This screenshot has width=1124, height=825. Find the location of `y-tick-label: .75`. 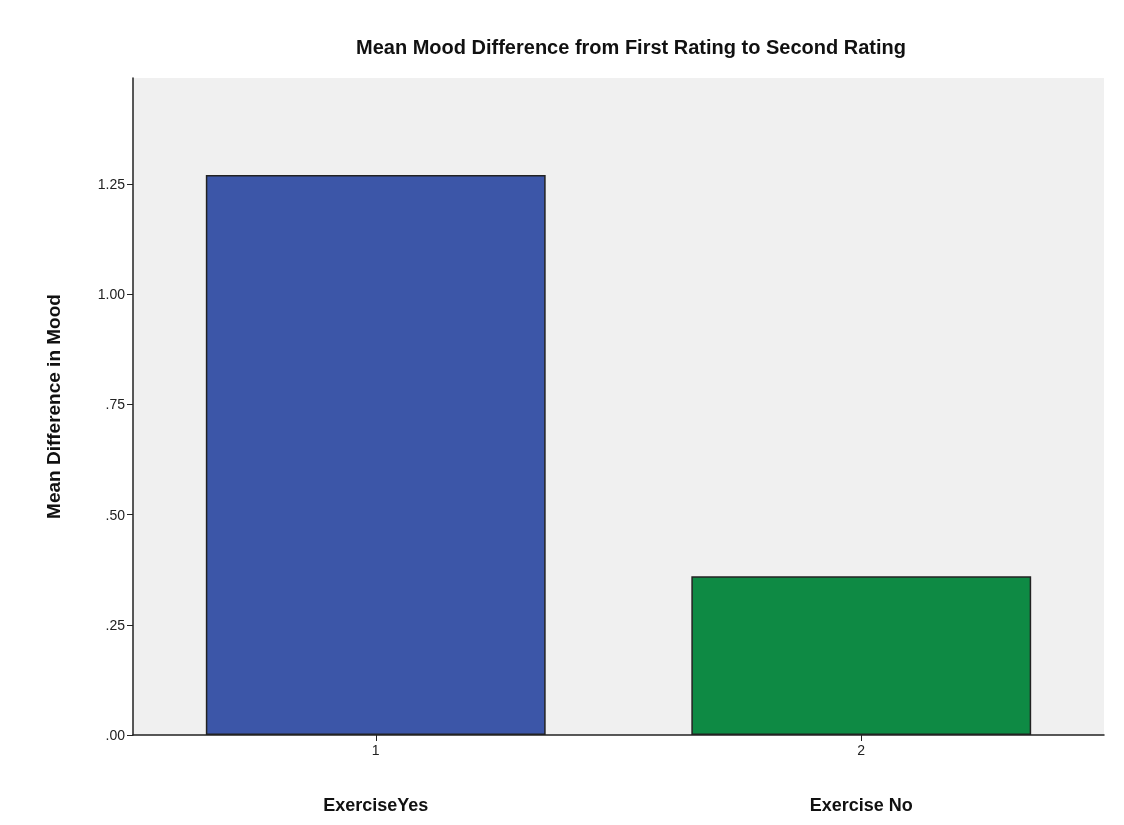

y-tick-label: .75 is located at coordinates (115, 404).